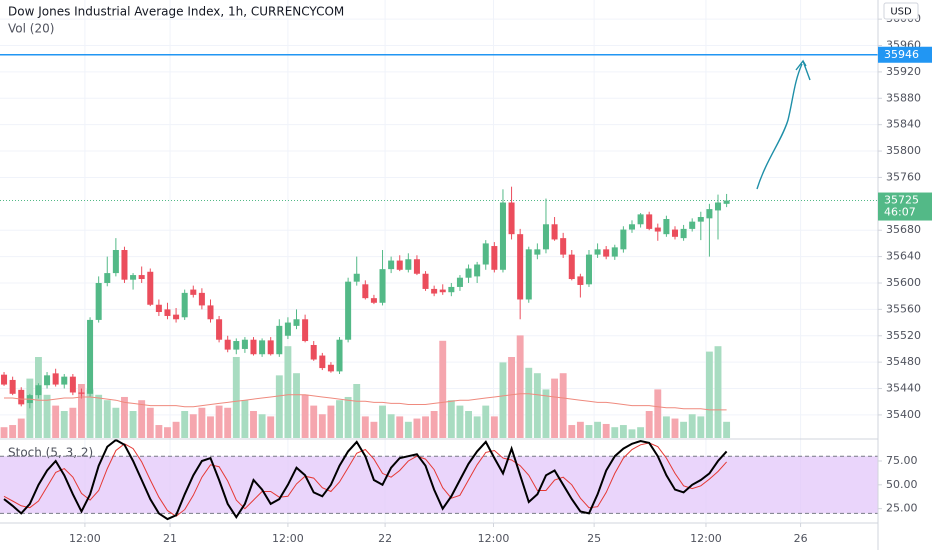 This screenshot has height=550, width=932. I want to click on x-tick-label: 25, so click(594, 538).